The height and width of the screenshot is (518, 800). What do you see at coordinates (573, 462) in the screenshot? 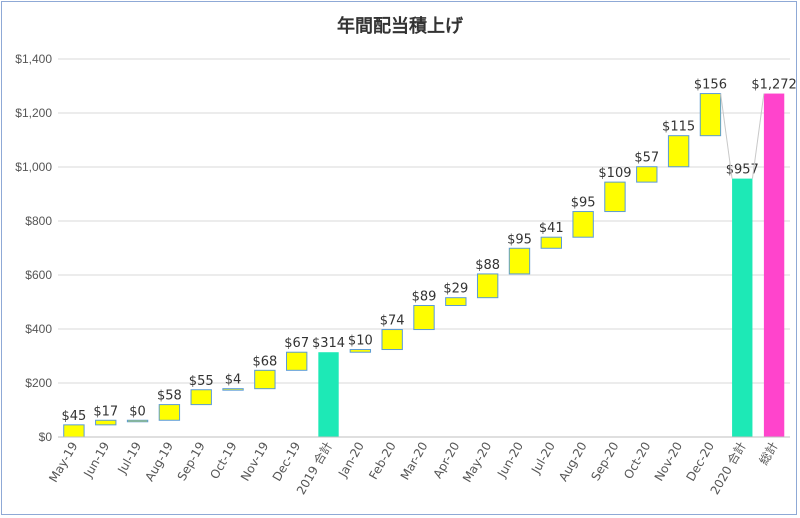
I see `x-tick-label: Aug-20` at bounding box center [573, 462].